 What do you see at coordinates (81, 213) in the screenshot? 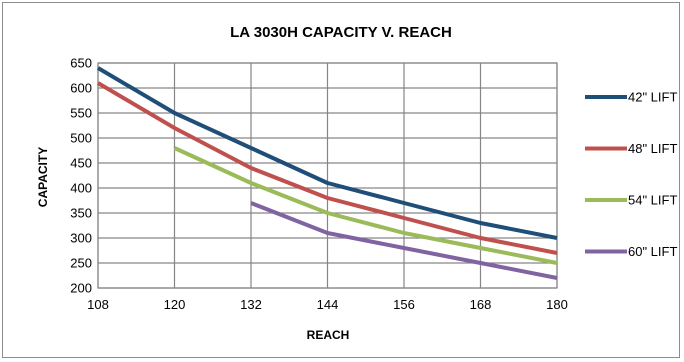
I see `y-tick-label: 350` at bounding box center [81, 213].